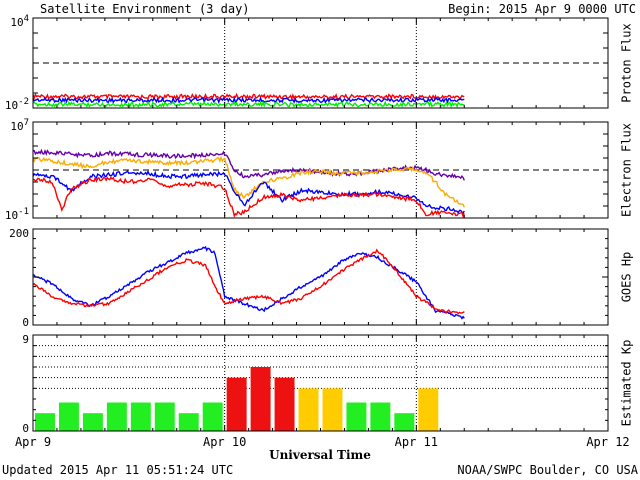 The height and width of the screenshot is (480, 640). I want to click on y-tick-label-top: 9, so click(25, 339).